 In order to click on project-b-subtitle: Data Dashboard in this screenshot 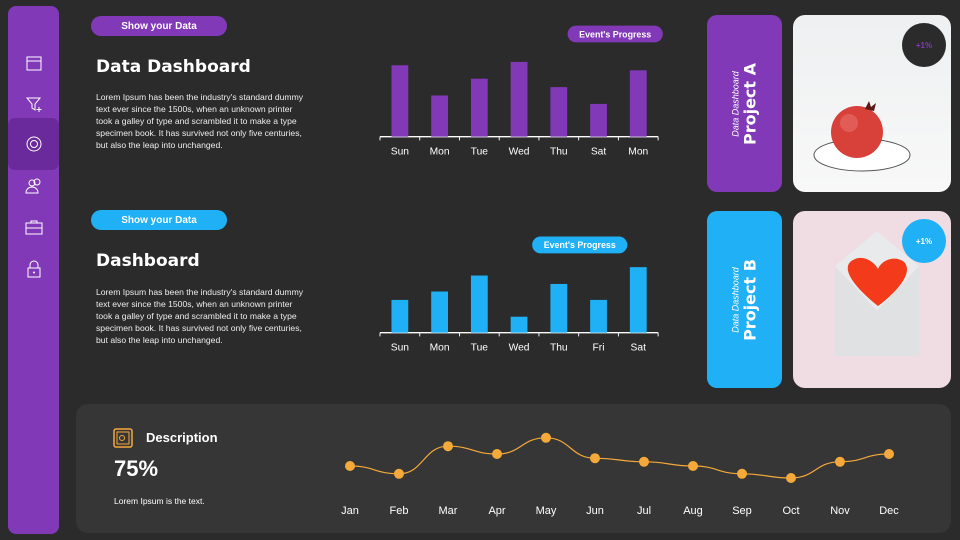, I will do `click(735, 299)`.